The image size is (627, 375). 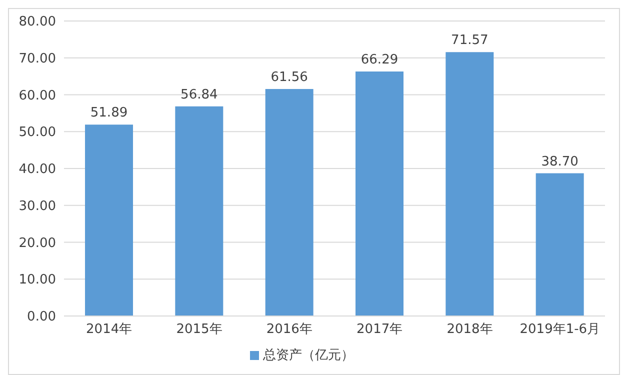 I want to click on legend-label: 总资产（亿元）, so click(x=308, y=355).